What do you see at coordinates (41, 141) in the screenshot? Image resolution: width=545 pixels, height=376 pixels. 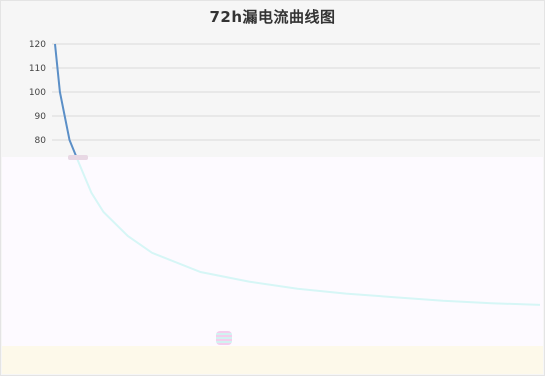 I see `y-tick-label: 80` at bounding box center [41, 141].